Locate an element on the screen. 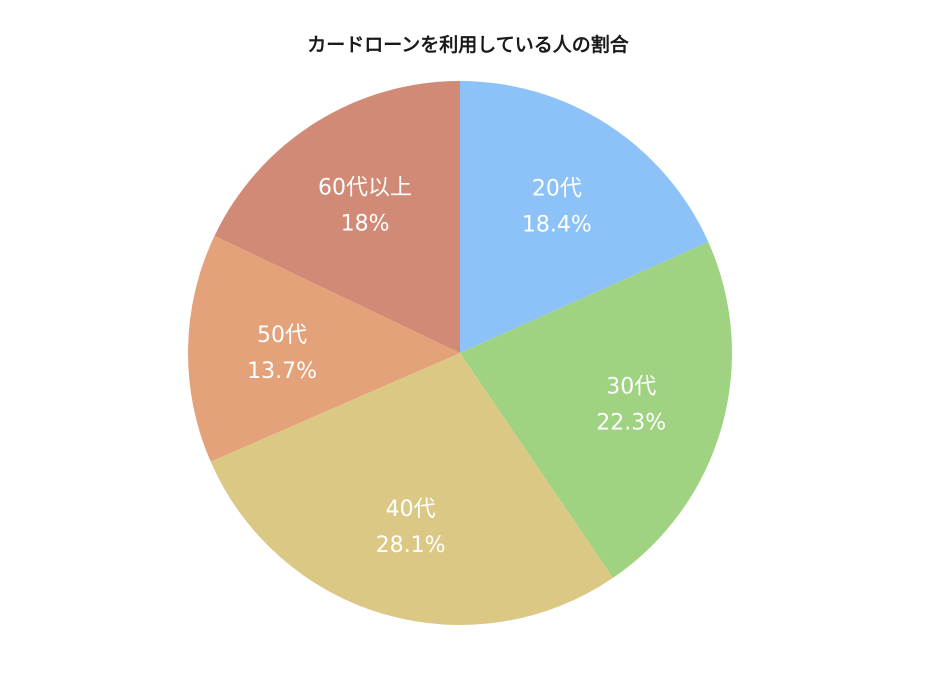 The width and height of the screenshot is (936, 686). chart-title: カードローンを利用している人の割合 is located at coordinates (468, 45).